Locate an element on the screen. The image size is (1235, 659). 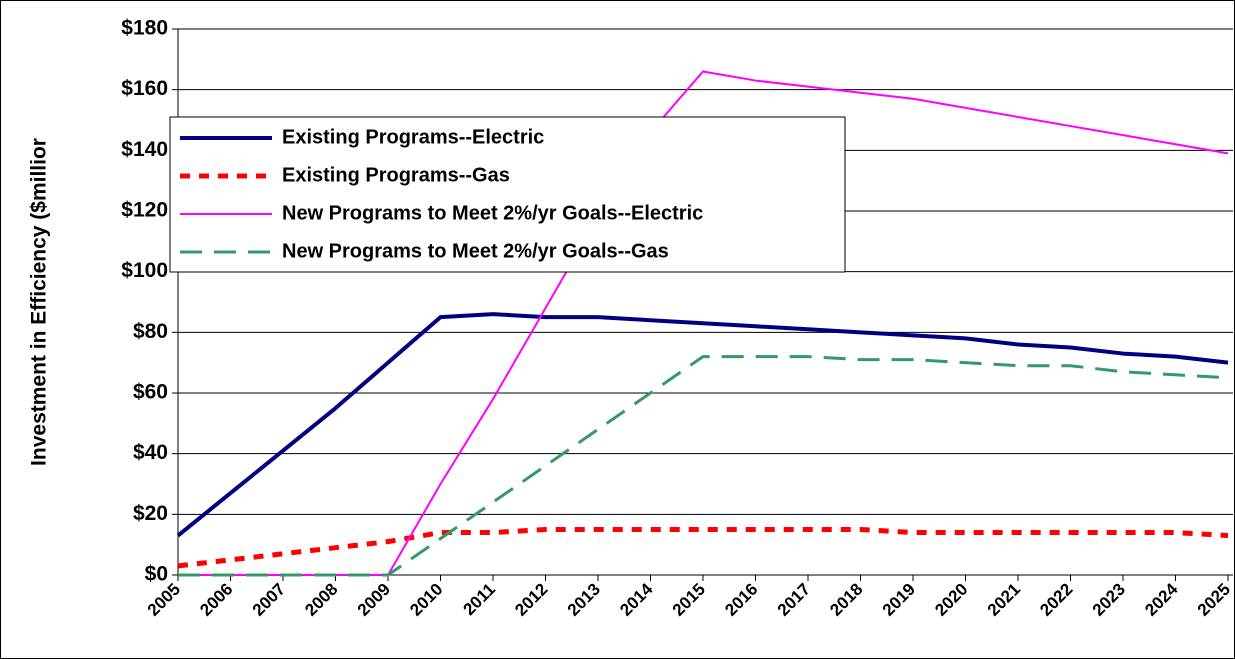
y-tick-label: $120 is located at coordinates (144, 210).